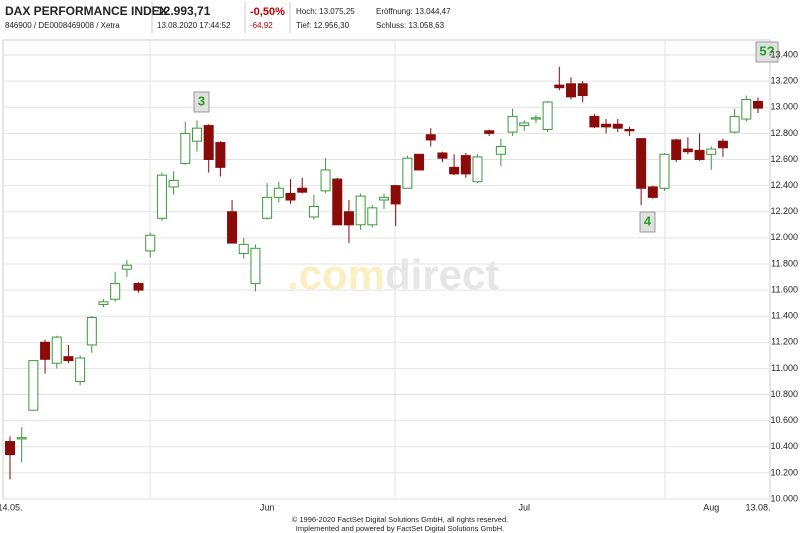 The width and height of the screenshot is (800, 533). I want to click on y-tick-label: 11.400, so click(784, 316).